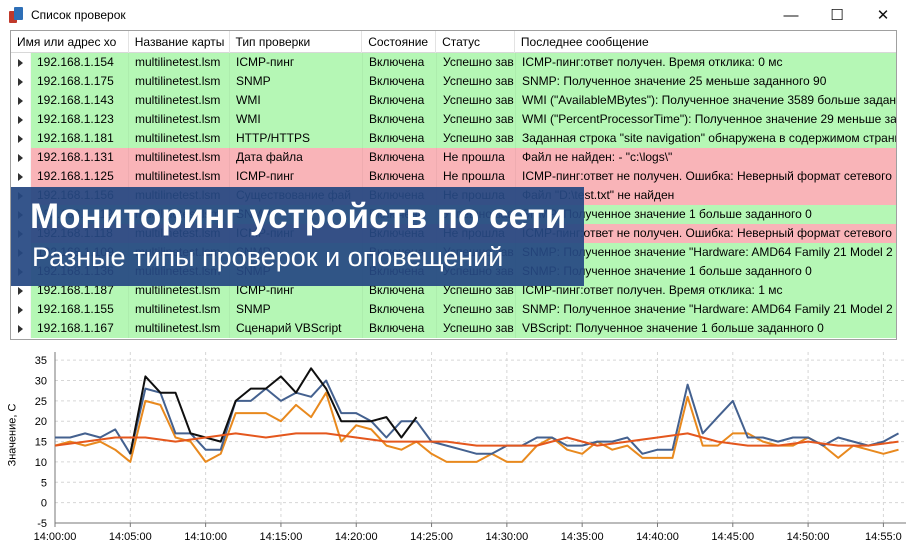 The width and height of the screenshot is (906, 550). What do you see at coordinates (281, 537) in the screenshot?
I see `chart-x-tick-label: 14:15:00` at bounding box center [281, 537].